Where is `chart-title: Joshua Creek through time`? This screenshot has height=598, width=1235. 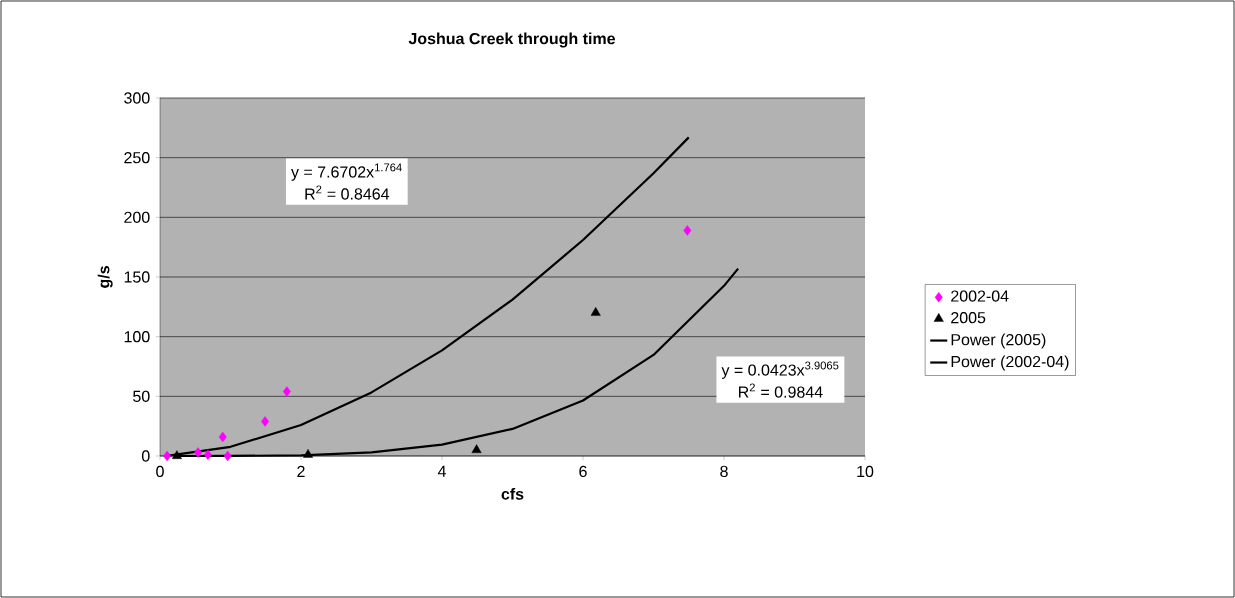
chart-title: Joshua Creek through time is located at coordinates (512, 40).